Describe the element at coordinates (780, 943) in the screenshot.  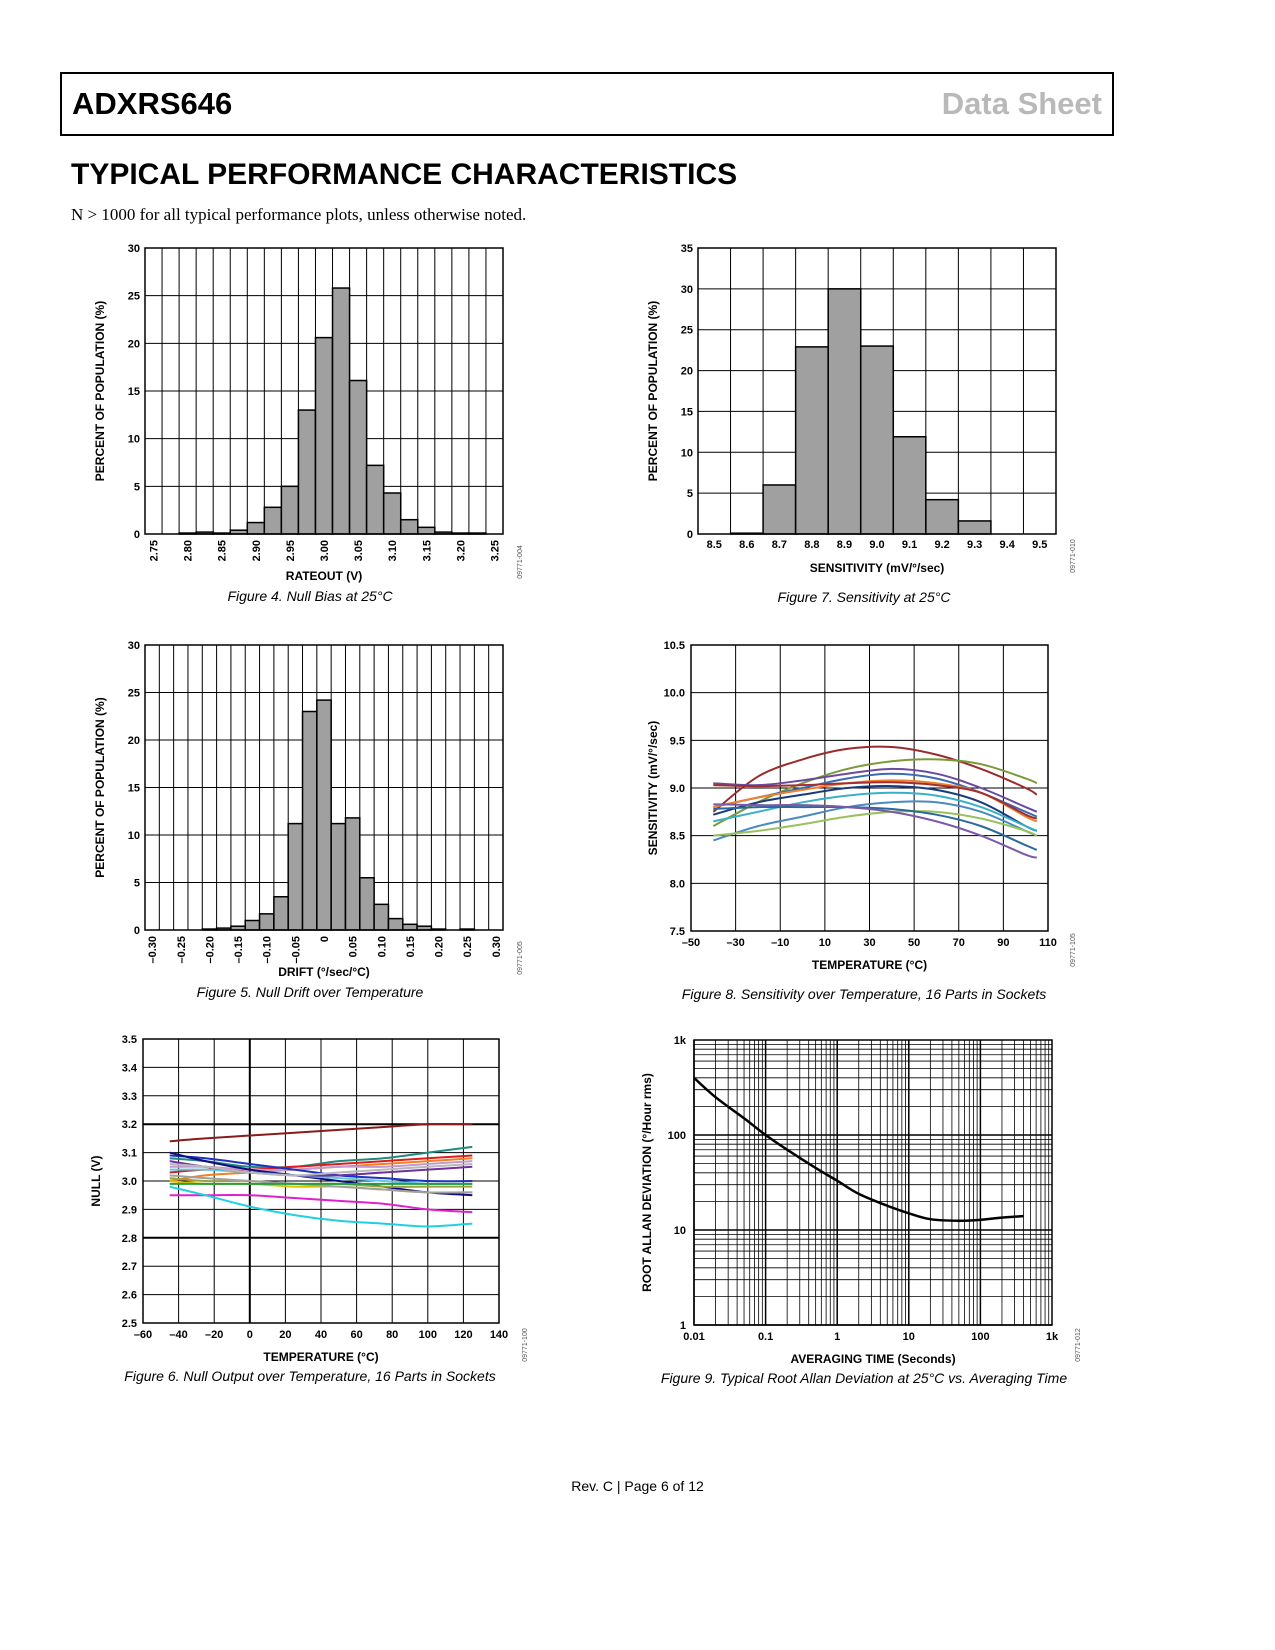
I see `fig8-xtick: –10` at that location.